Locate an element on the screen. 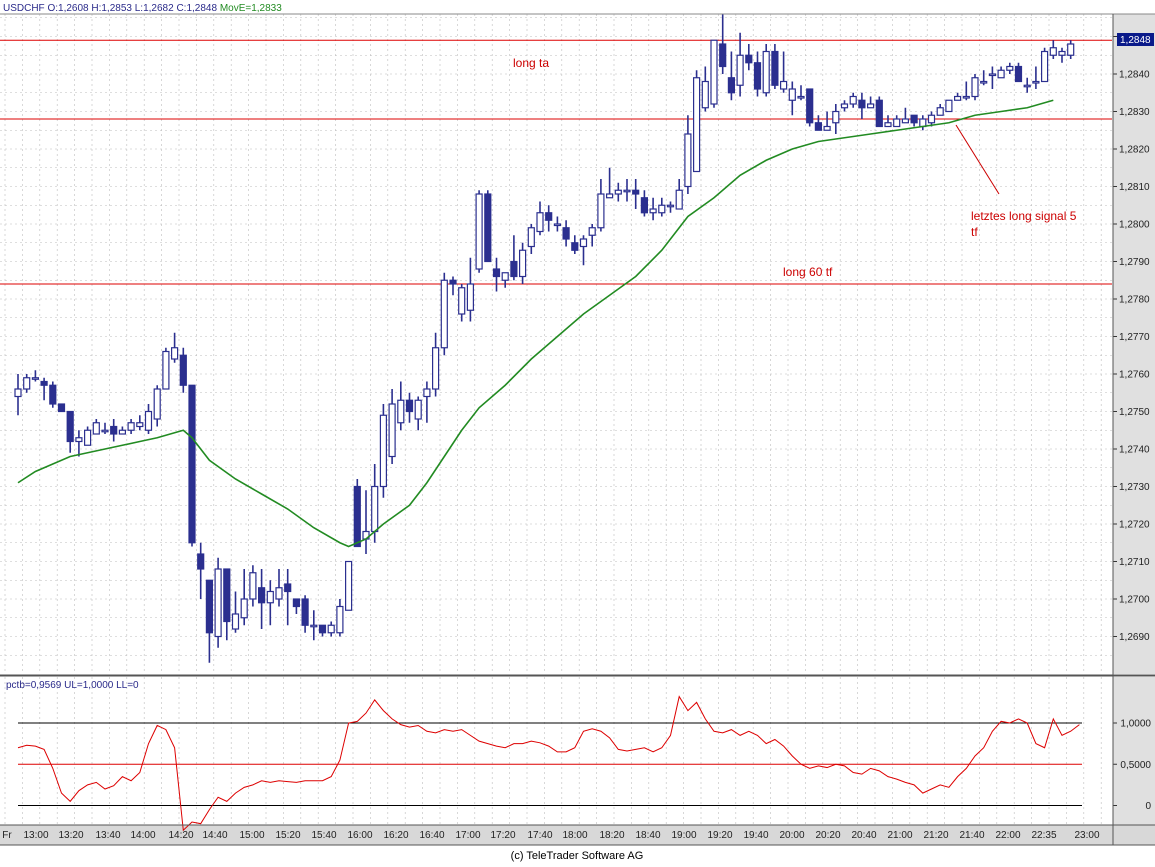  y-tick-label: 1,2750 is located at coordinates (1134, 412).